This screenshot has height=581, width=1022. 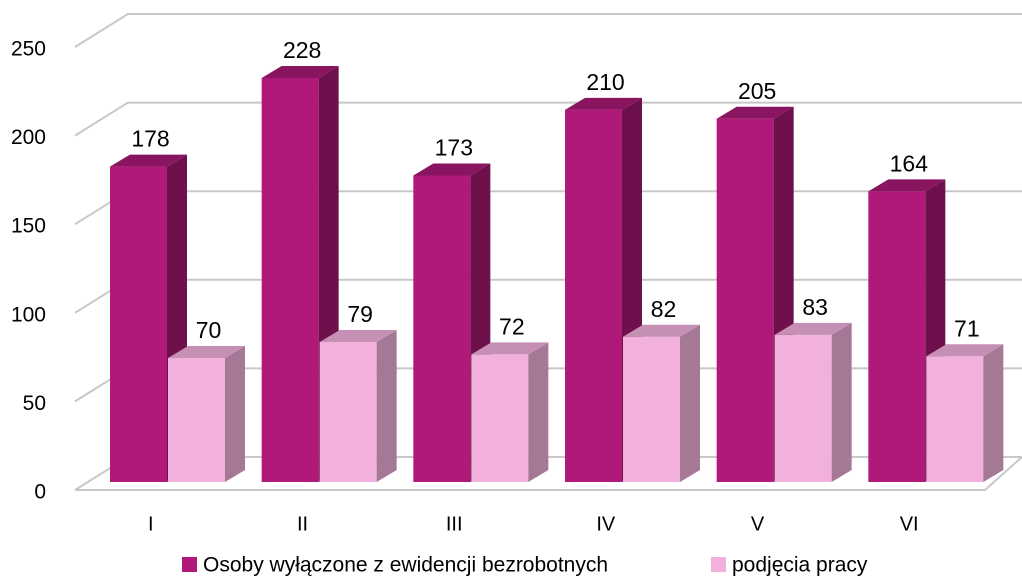 I want to click on y-tick-label: 0, so click(x=40, y=492).